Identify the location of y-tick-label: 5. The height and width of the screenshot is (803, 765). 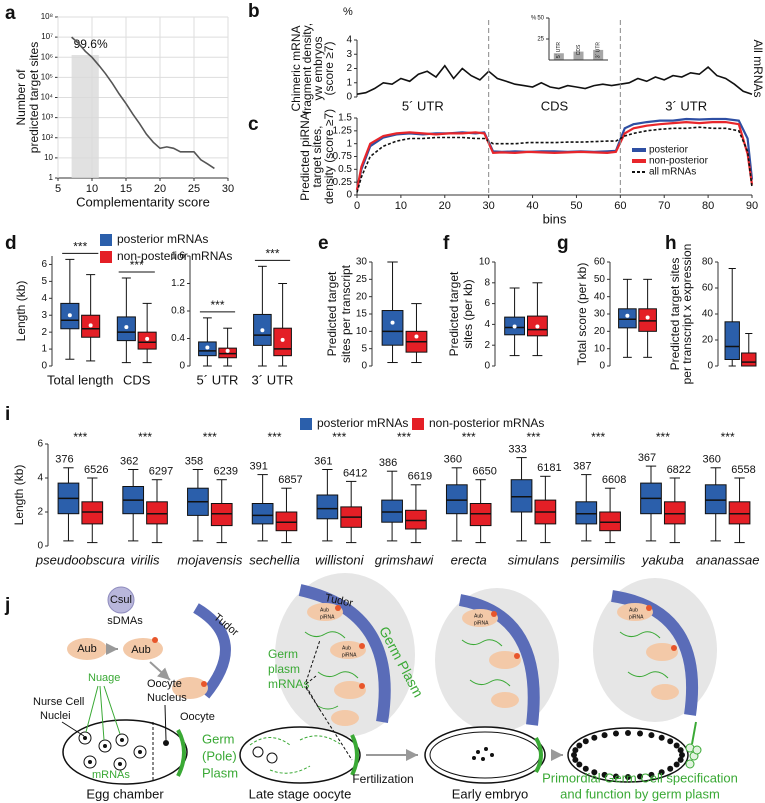
(44, 281).